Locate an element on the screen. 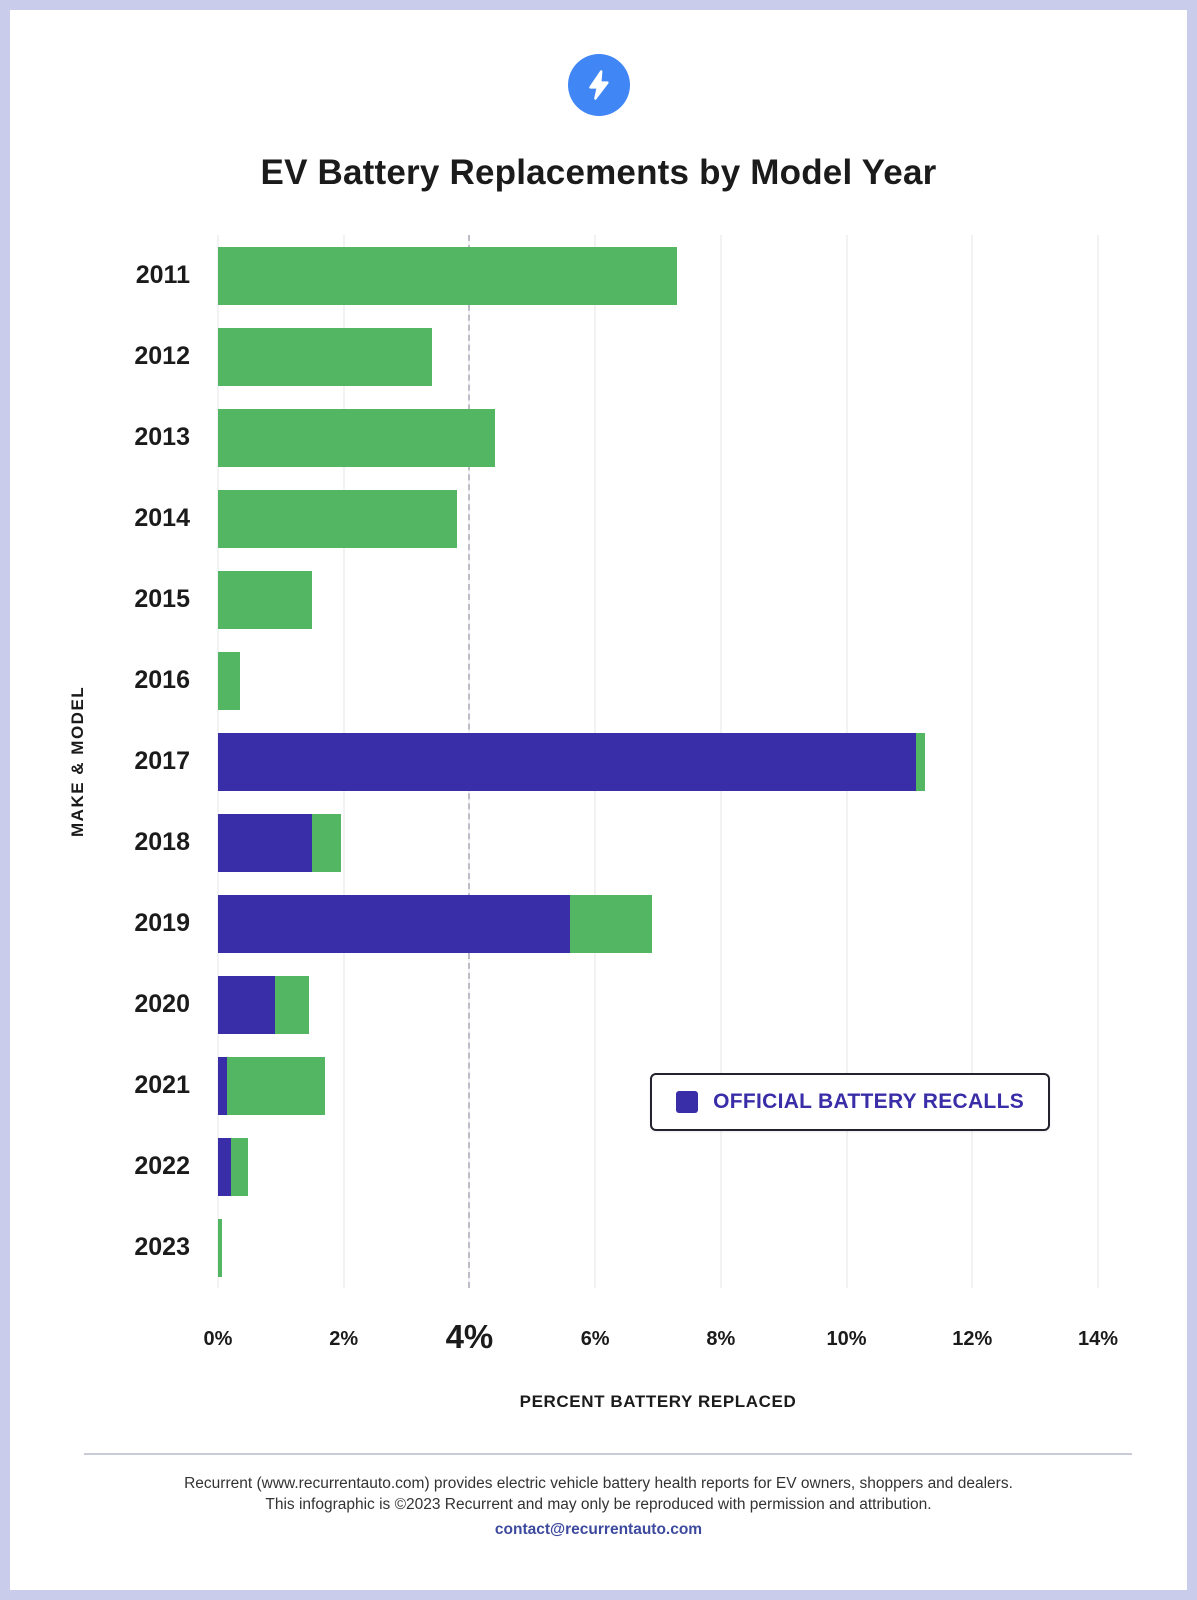  year-label: 2018 is located at coordinates (162, 842).